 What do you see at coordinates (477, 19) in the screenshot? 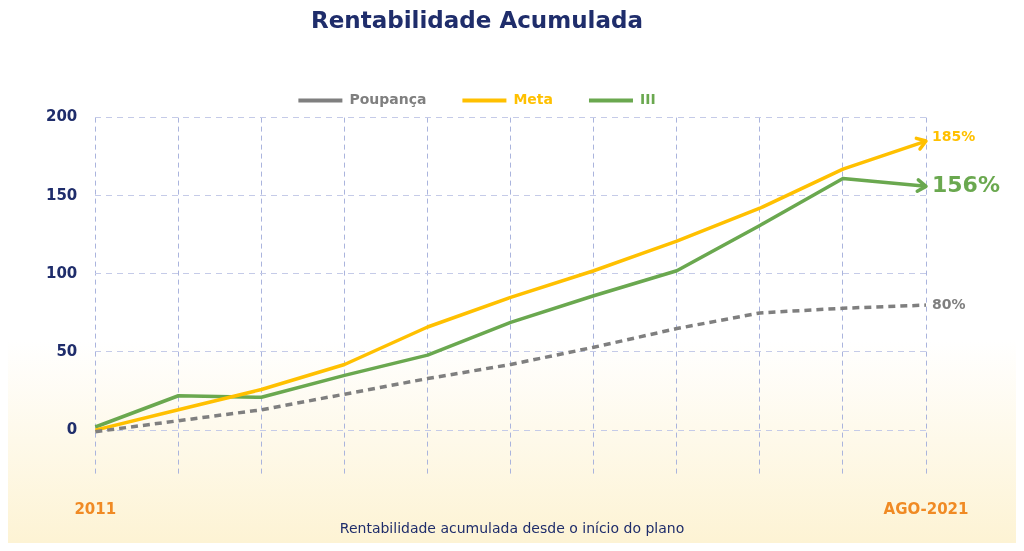
I see `chart-title: Rentabilidade Acumulada` at bounding box center [477, 19].